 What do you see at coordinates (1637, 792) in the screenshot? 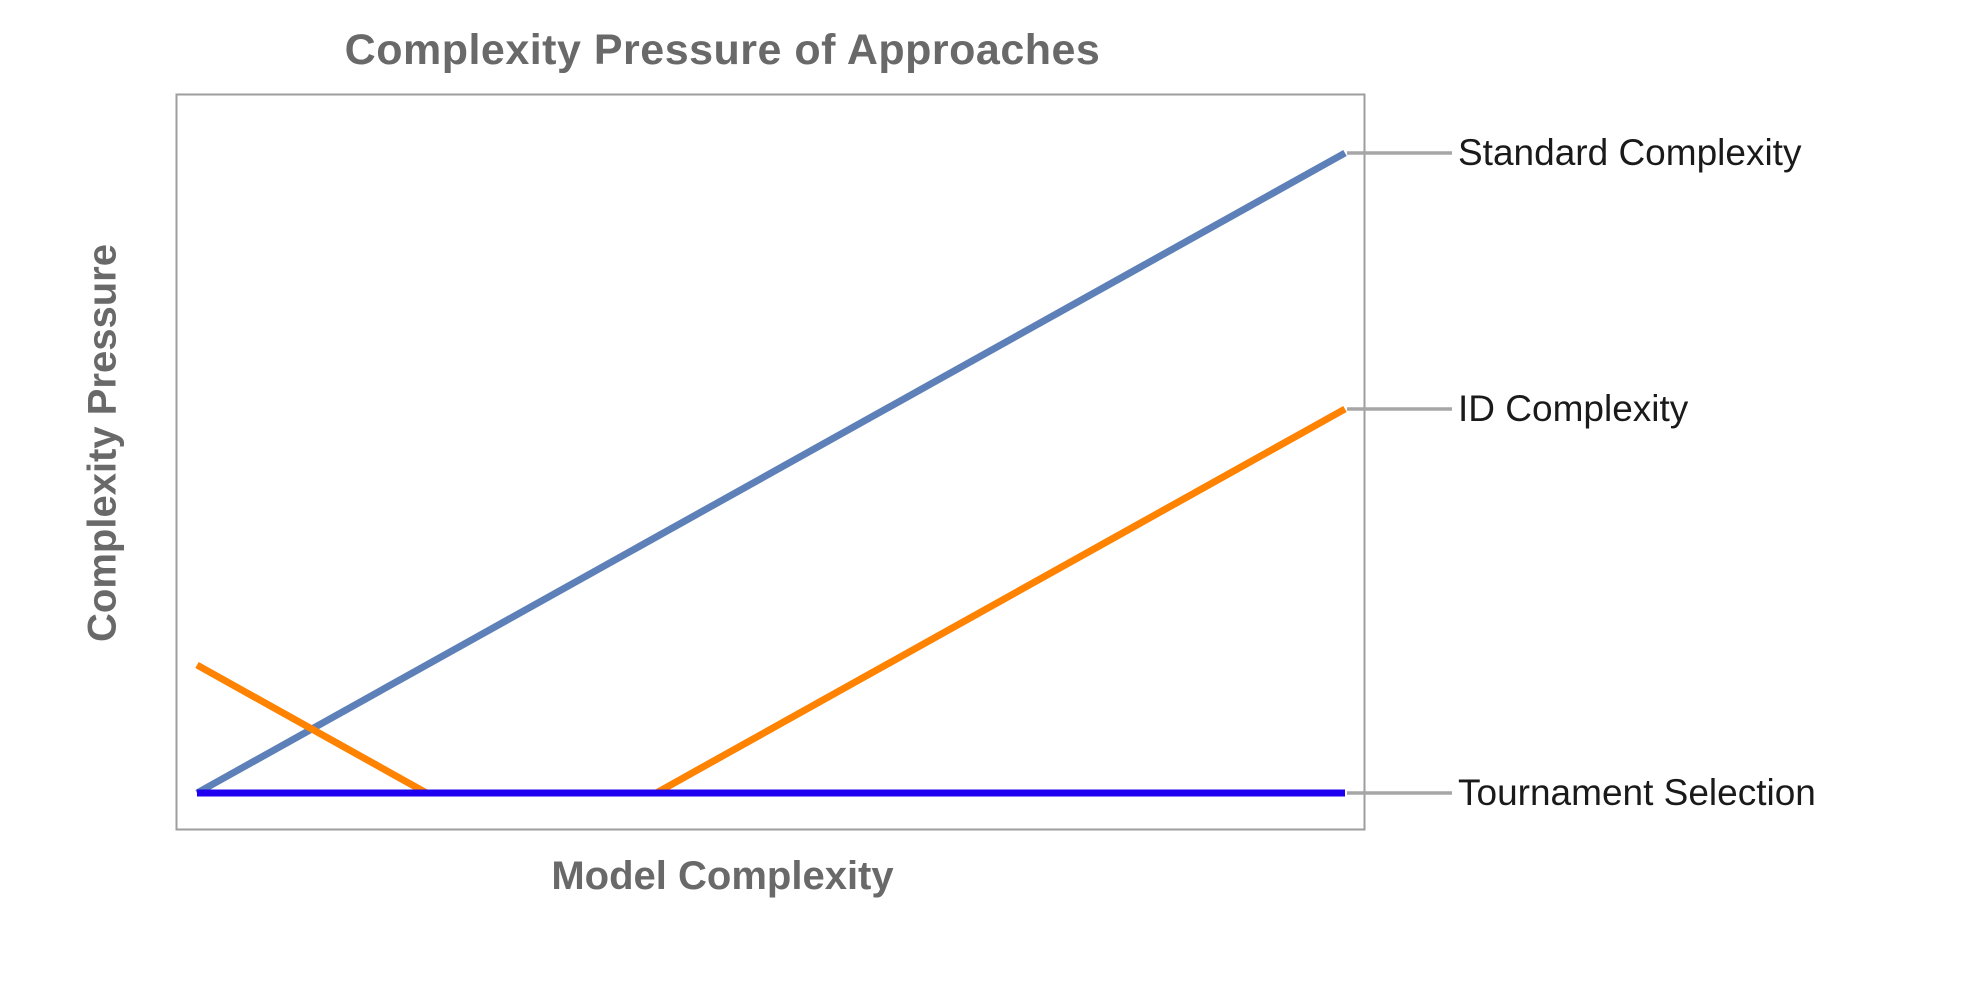
I see `series-label-tournament-selection: Tournament Selection` at bounding box center [1637, 792].